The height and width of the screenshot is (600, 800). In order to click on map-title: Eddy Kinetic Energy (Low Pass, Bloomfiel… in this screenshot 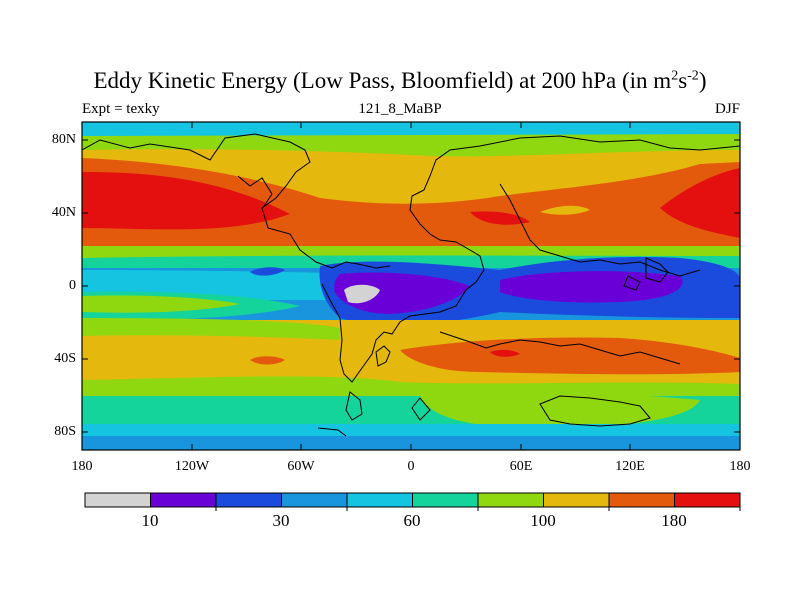, I will do `click(400, 80)`.